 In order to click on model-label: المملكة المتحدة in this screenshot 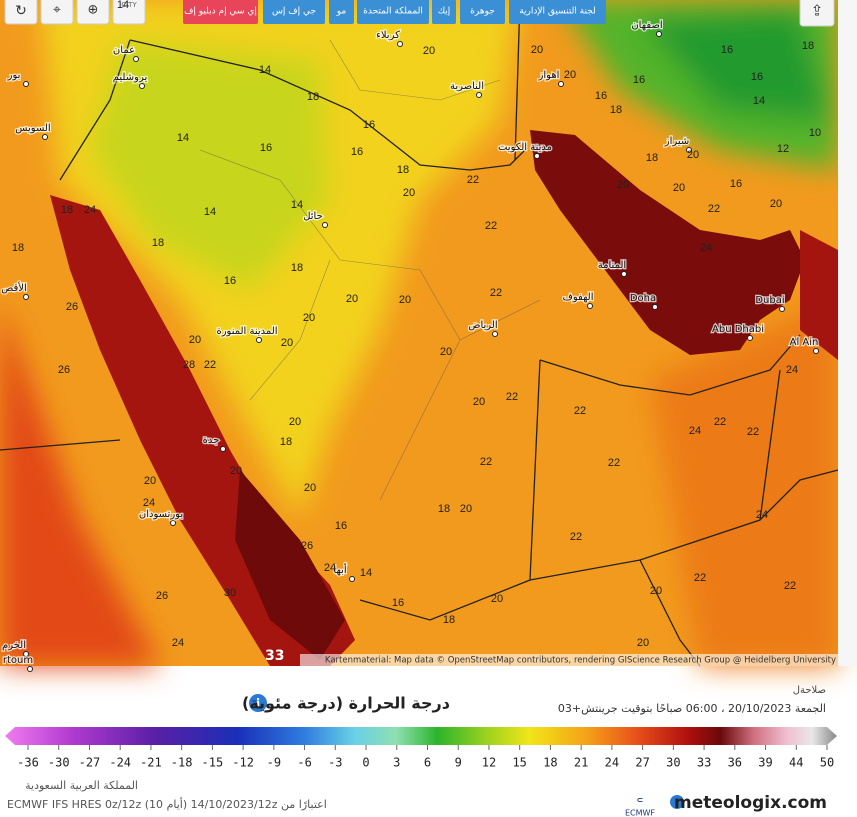, I will do `click(393, 12)`.